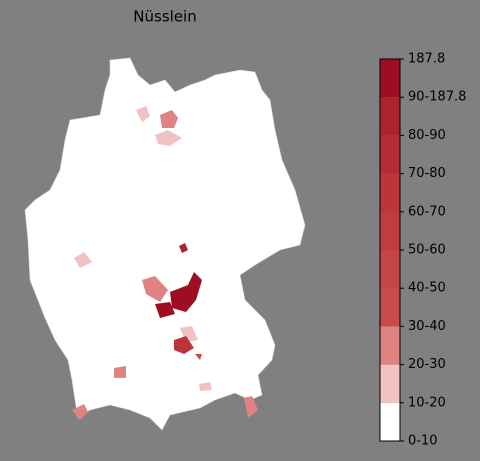  Describe the element at coordinates (427, 288) in the screenshot. I see `colorbar-label: 40-50` at that location.